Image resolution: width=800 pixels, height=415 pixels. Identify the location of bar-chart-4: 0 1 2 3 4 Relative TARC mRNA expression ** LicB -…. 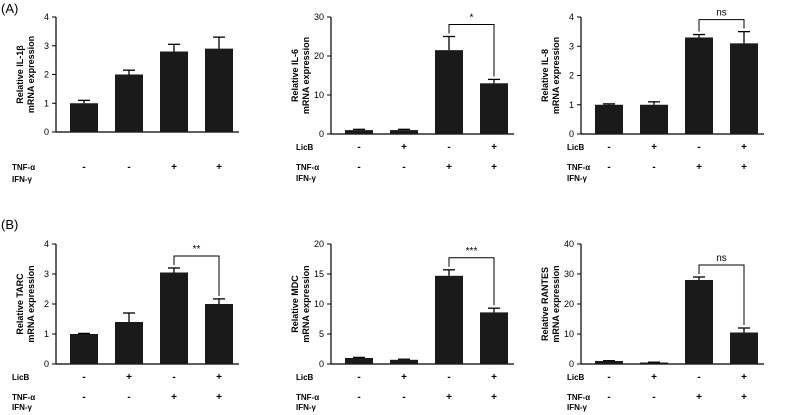
(125, 325).